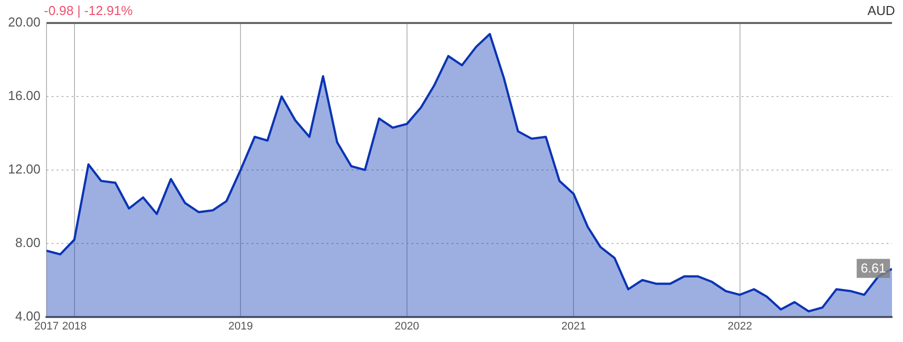  Describe the element at coordinates (407, 326) in the screenshot. I see `x-tick-label: 2020` at that location.